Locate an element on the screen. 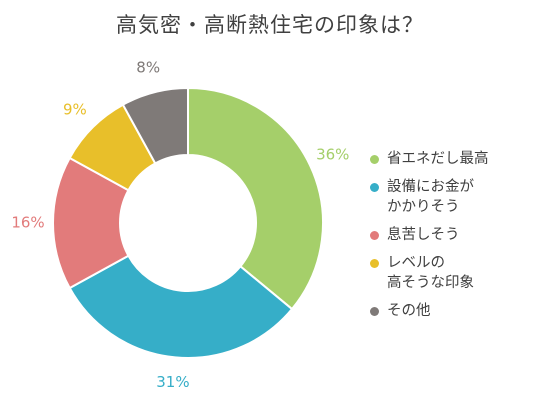 Image resolution: width=540 pixels, height=400 pixels. legend-item-4: レベルの 高そうな印象 is located at coordinates (453, 273).